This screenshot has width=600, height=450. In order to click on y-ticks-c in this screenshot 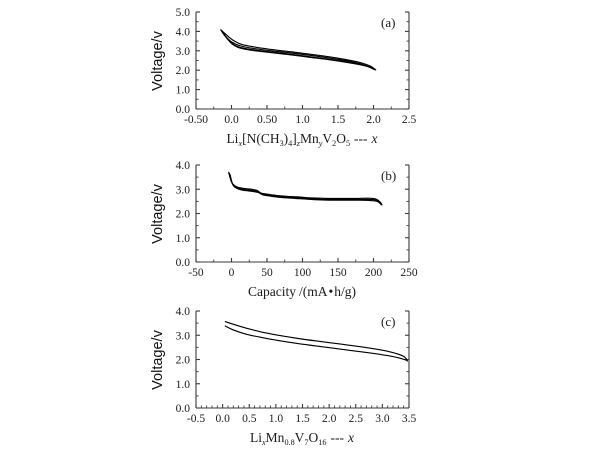, I will do `click(302, 359)`.